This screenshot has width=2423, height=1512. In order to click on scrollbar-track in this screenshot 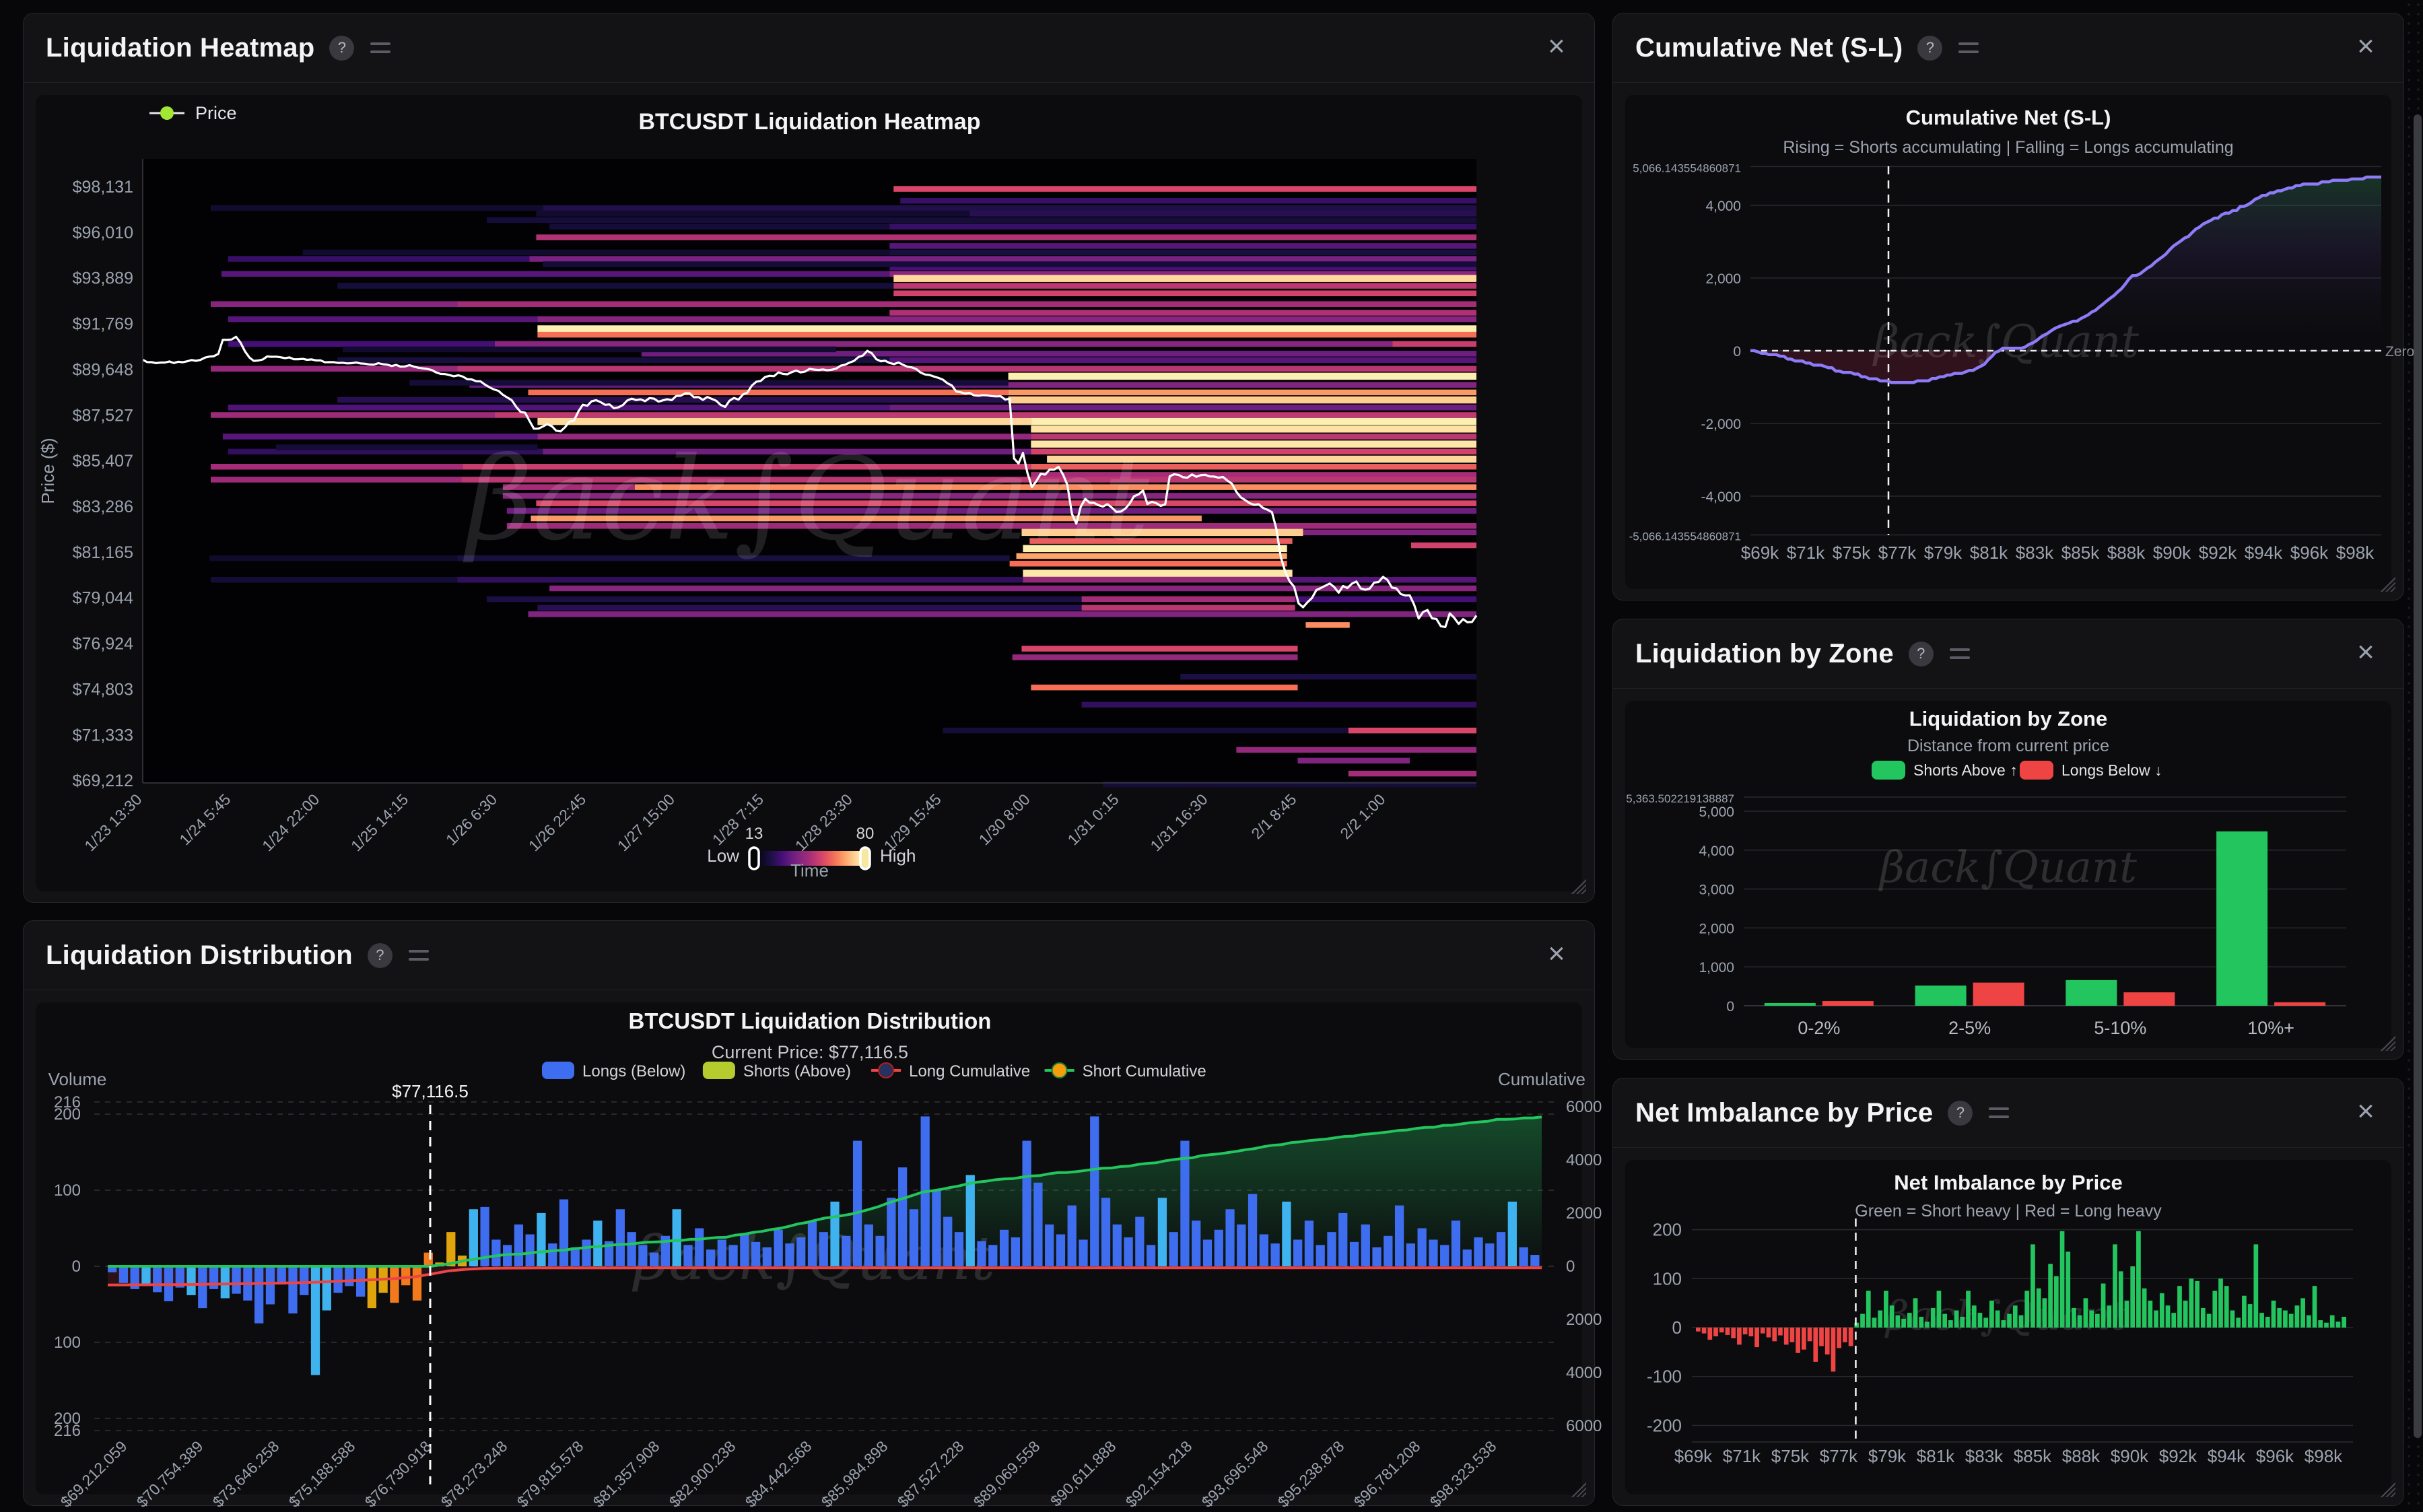, I will do `click(2417, 756)`.